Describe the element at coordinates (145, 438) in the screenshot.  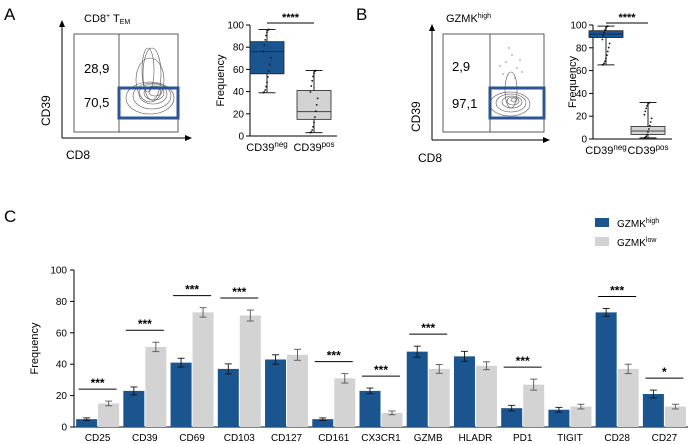
I see `x-tick-label-cd39: CD39` at that location.